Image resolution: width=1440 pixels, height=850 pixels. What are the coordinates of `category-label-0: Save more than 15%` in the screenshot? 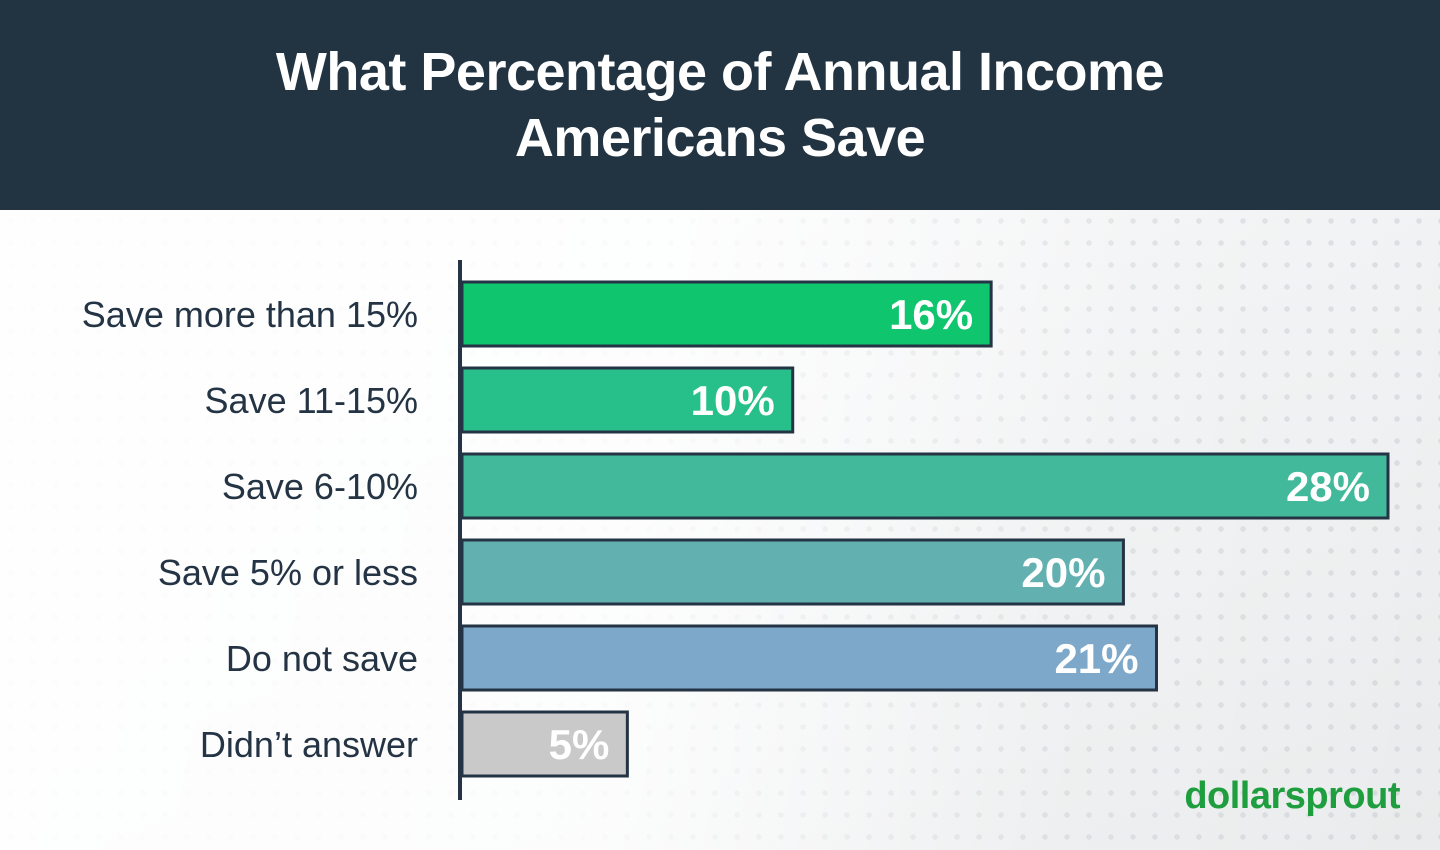 It's located at (250, 314).